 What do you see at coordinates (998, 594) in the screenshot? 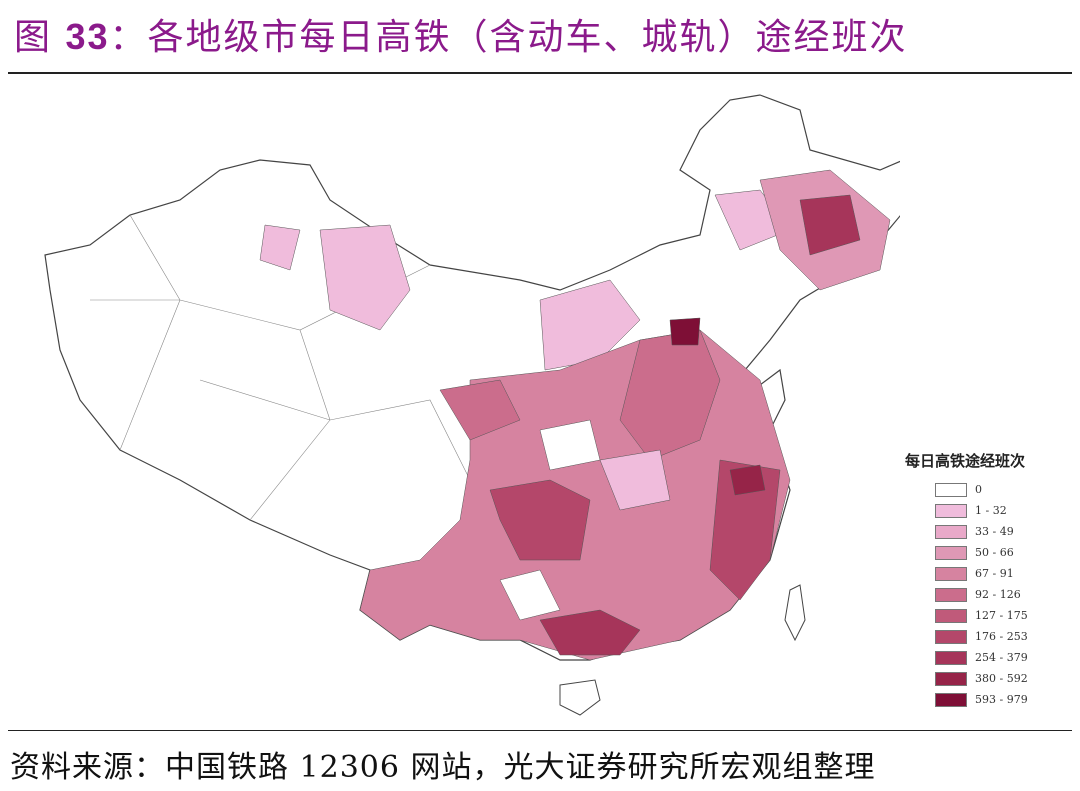
I see `legend-label: 92 - 126` at bounding box center [998, 594].